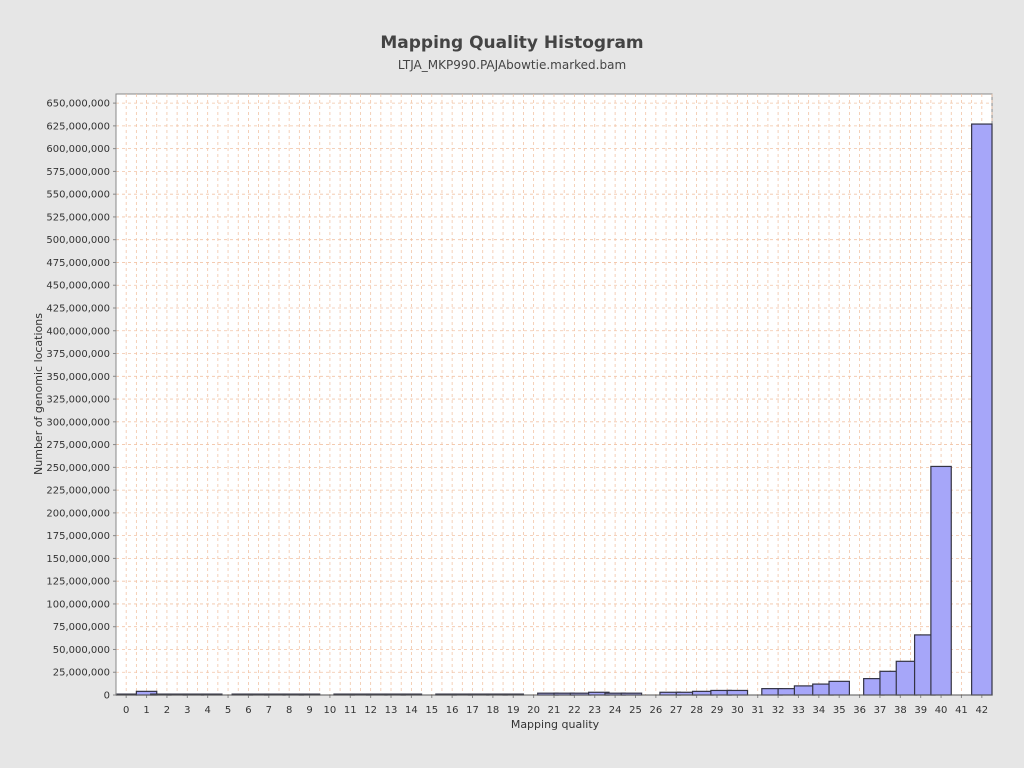 The width and height of the screenshot is (1024, 768). Describe the element at coordinates (920, 710) in the screenshot. I see `x-tick-label: 39` at that location.